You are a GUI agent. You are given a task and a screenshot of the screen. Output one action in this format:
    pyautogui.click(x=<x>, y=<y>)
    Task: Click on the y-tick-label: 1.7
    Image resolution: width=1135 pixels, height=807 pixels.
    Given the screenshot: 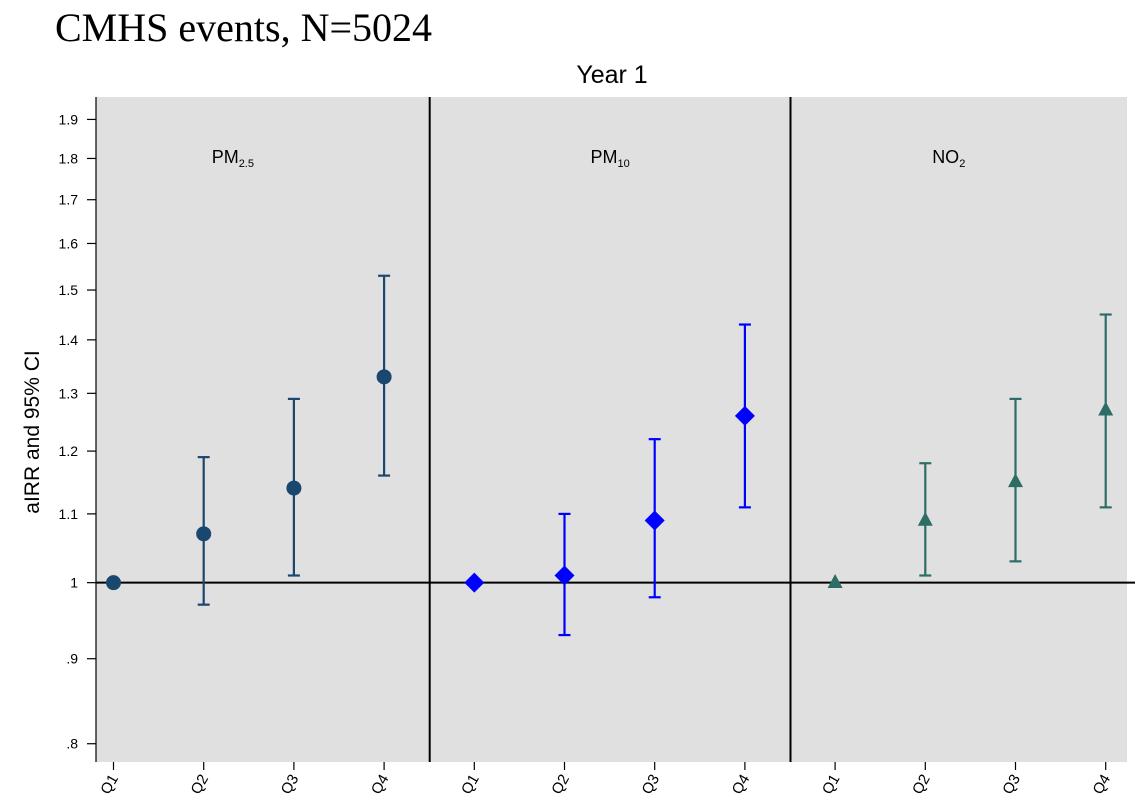 What is the action you would take?
    pyautogui.click(x=69, y=200)
    